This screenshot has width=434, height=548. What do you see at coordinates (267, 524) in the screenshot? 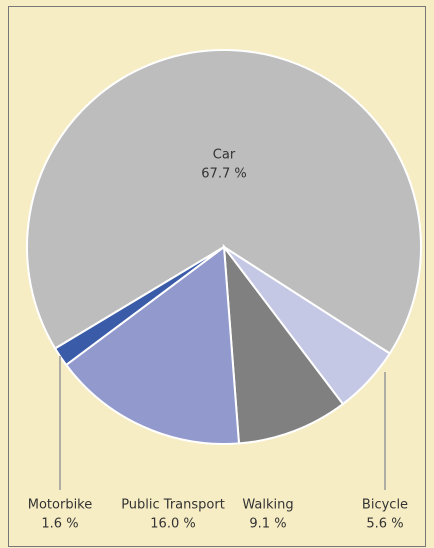
I see `value-label: 9.1 %` at bounding box center [267, 524].